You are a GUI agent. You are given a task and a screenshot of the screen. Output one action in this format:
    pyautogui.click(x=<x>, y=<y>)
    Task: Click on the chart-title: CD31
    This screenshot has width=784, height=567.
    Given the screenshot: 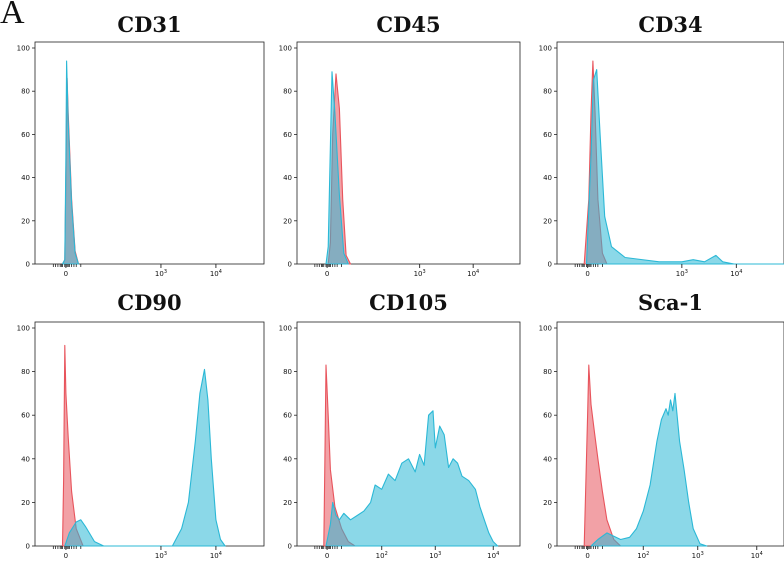 What is the action you would take?
    pyautogui.click(x=149, y=24)
    